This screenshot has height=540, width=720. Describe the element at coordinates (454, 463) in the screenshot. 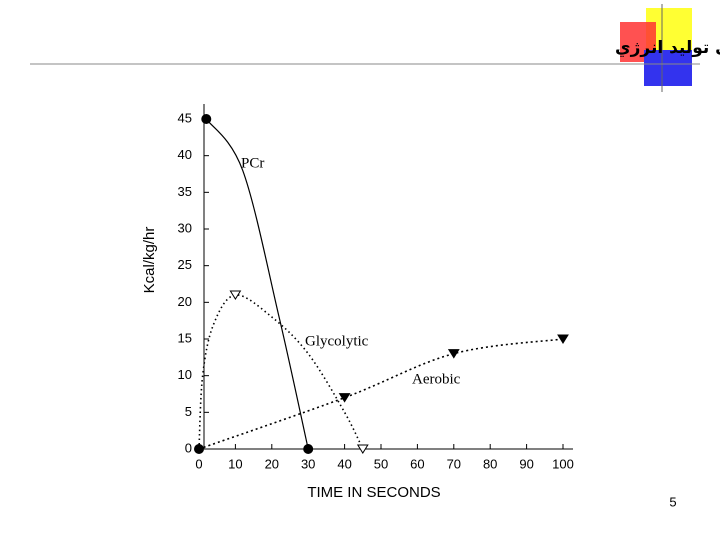

I see `x-tick-label: 70` at that location.